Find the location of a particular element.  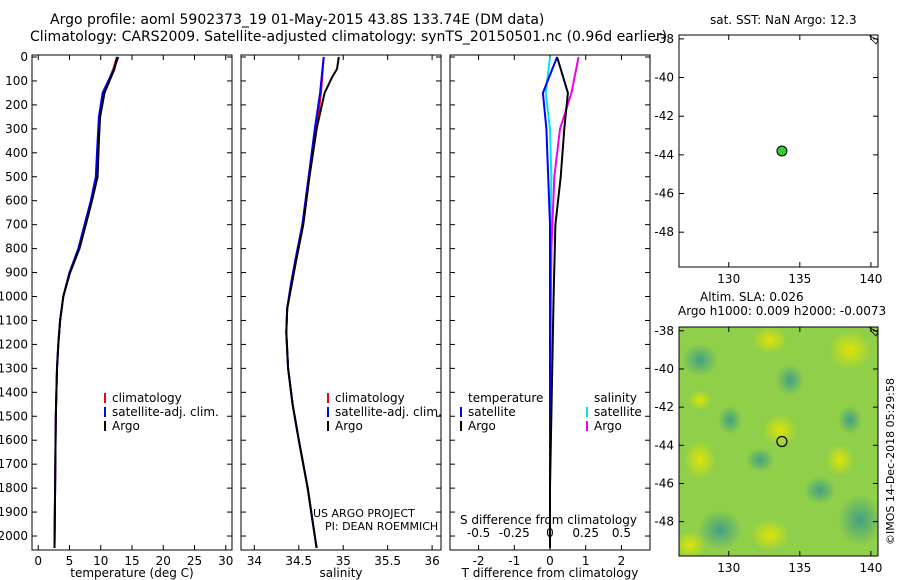

x-tick-label: 2 is located at coordinates (622, 561).